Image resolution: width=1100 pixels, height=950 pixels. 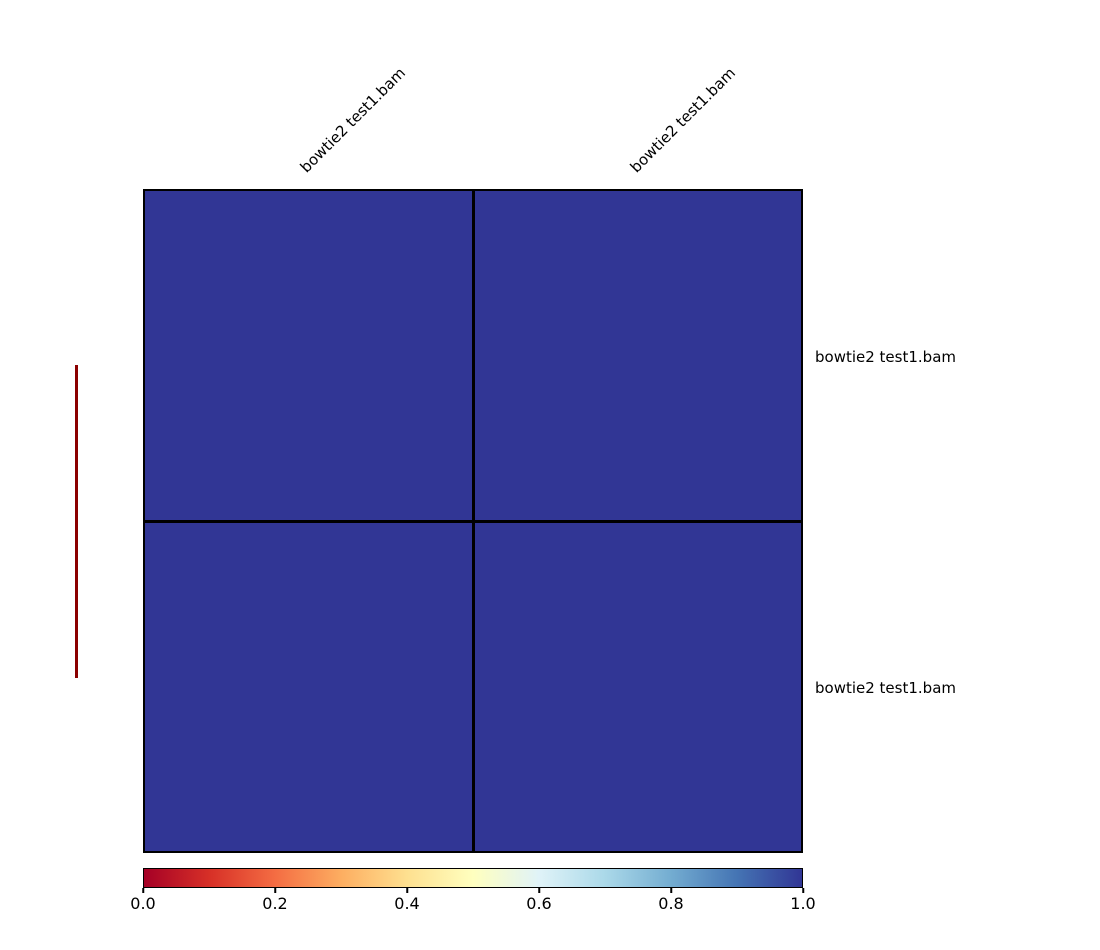 I want to click on colorbar-axis: 0.0 0.2 0.4 0.6 0.8 1.0, so click(x=473, y=908).